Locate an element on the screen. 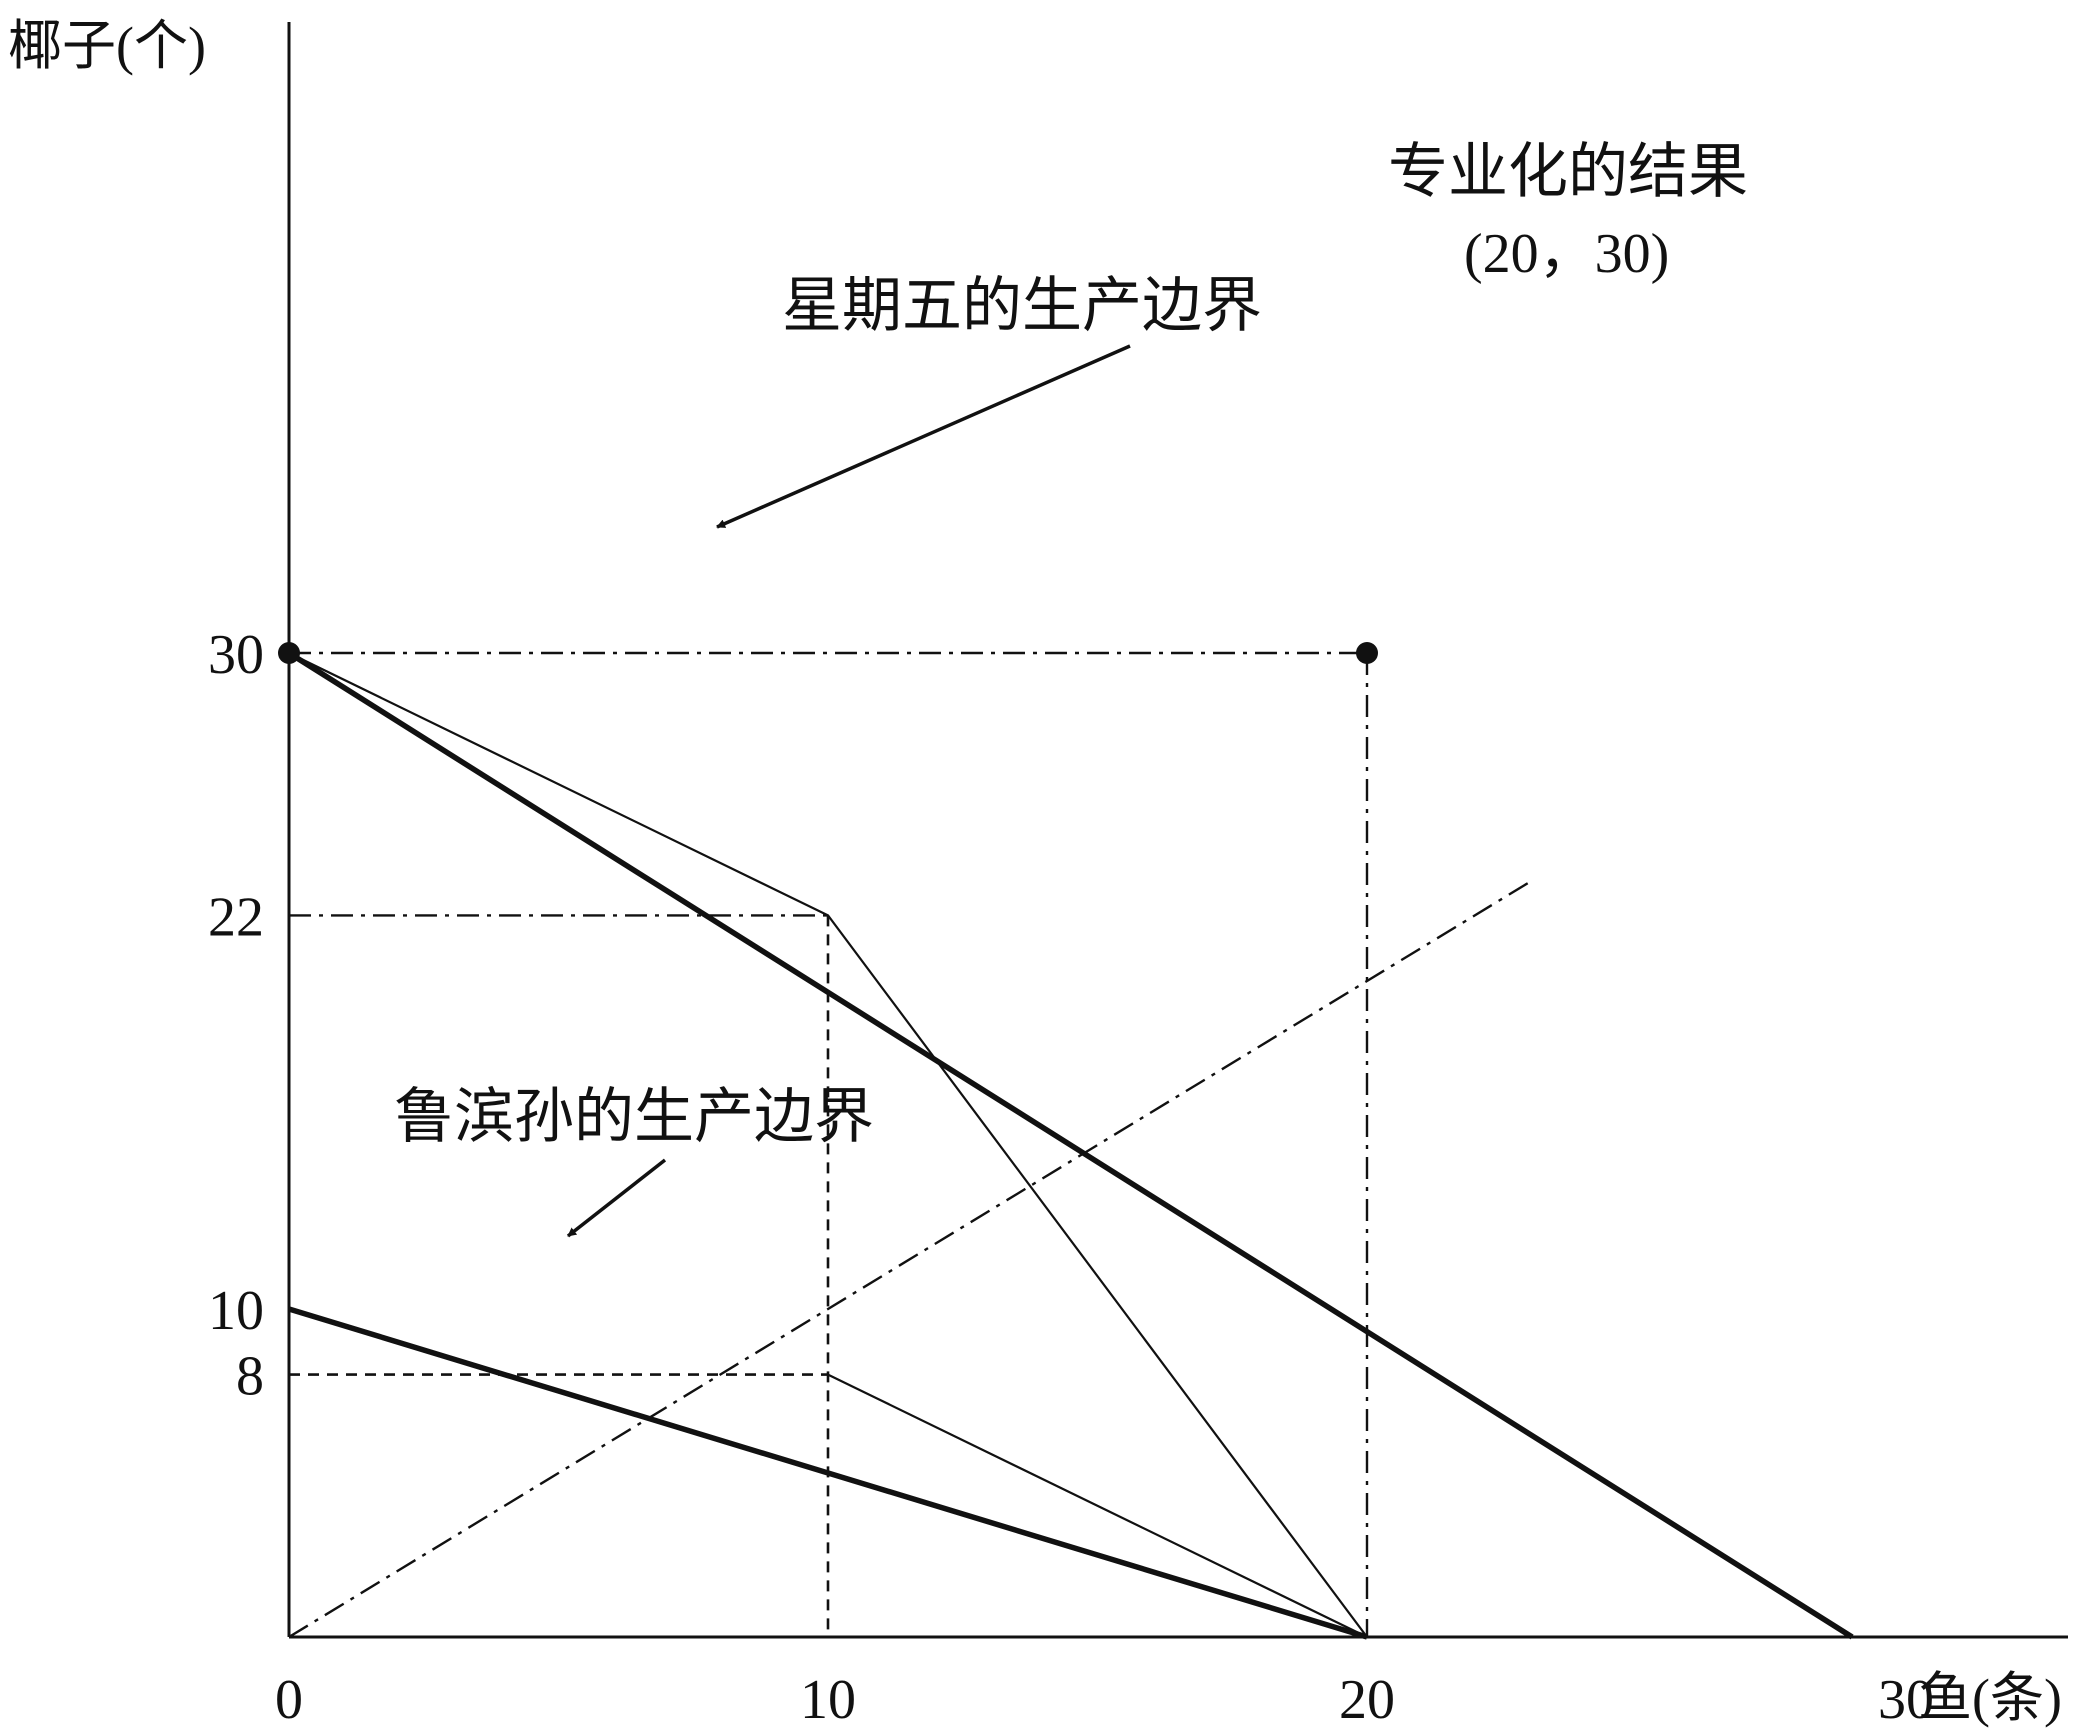 Image resolution: width=2079 pixels, height=1733 pixels. y-tick-label: 30 is located at coordinates (236, 655).